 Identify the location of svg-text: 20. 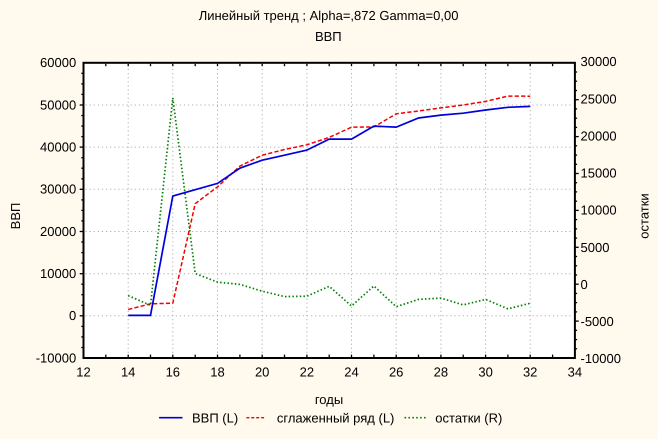
(262, 371).